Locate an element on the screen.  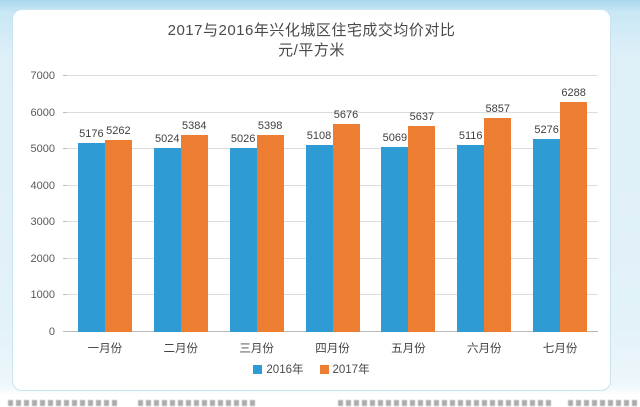
chart-subtitle: 元/平方米 is located at coordinates (311, 50).